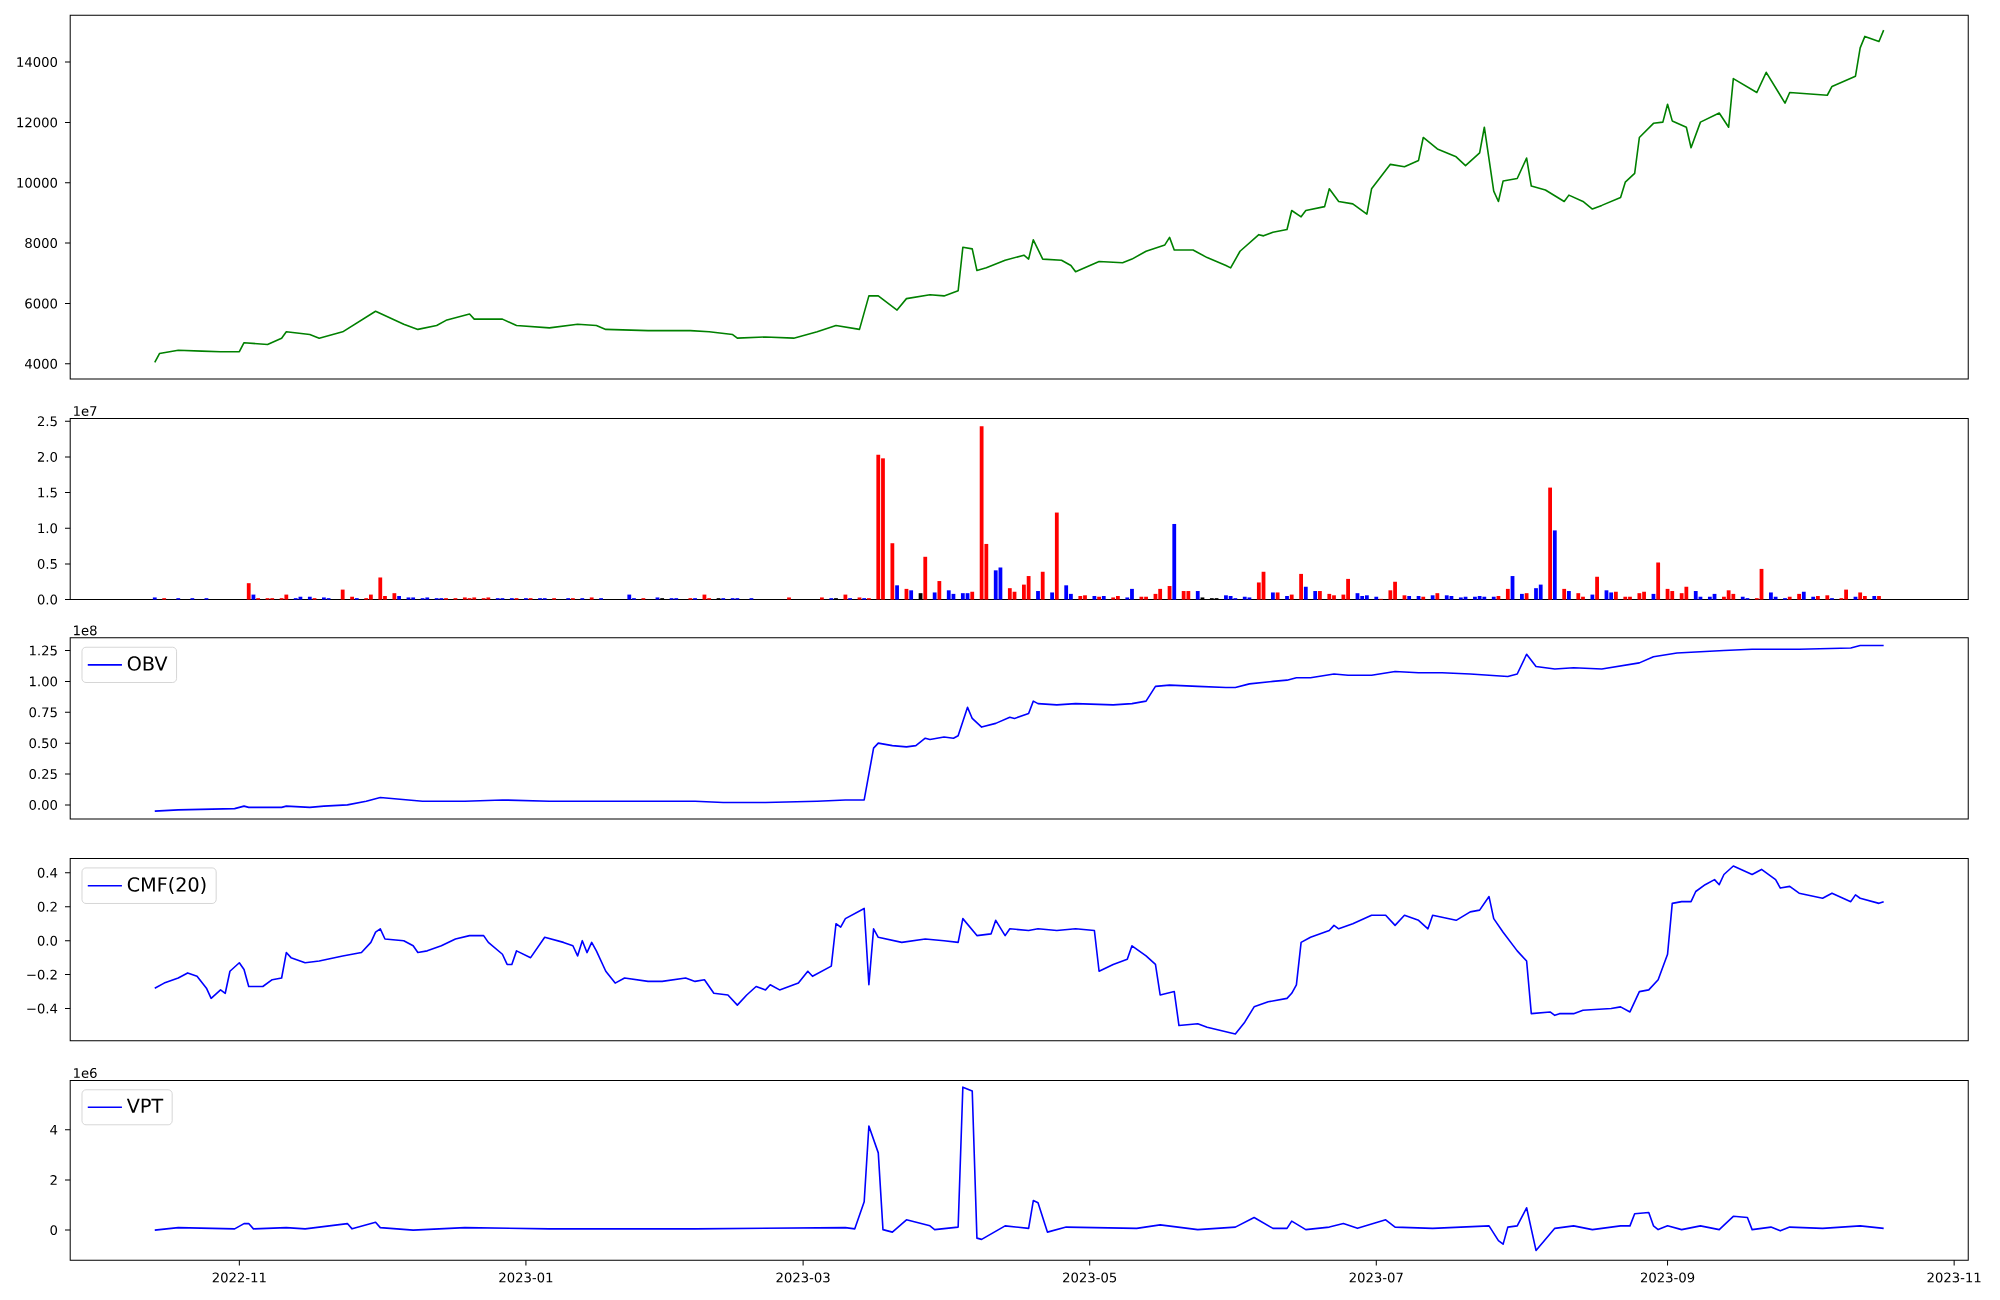 The image size is (2000, 1300). I want to click on y-tick-label: 8000, so click(41, 243).